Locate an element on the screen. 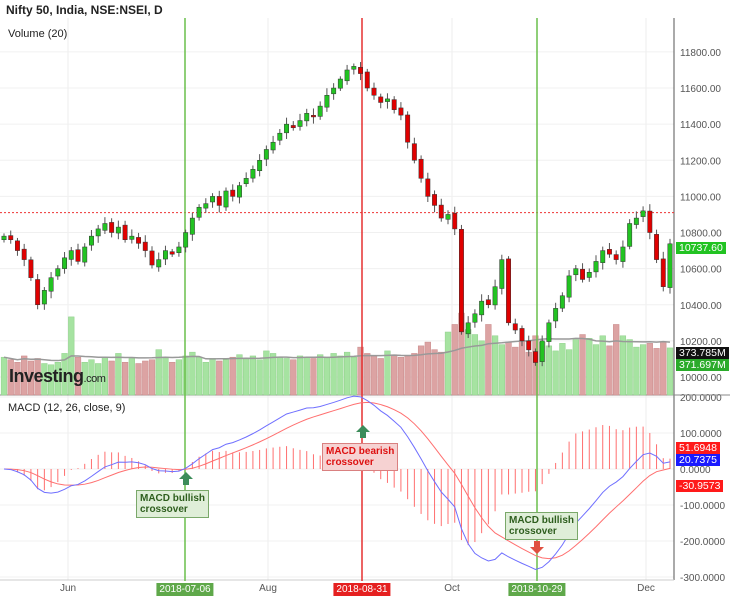 This screenshot has height=601, width=730. price-tick-label: 11600.00 is located at coordinates (700, 89).